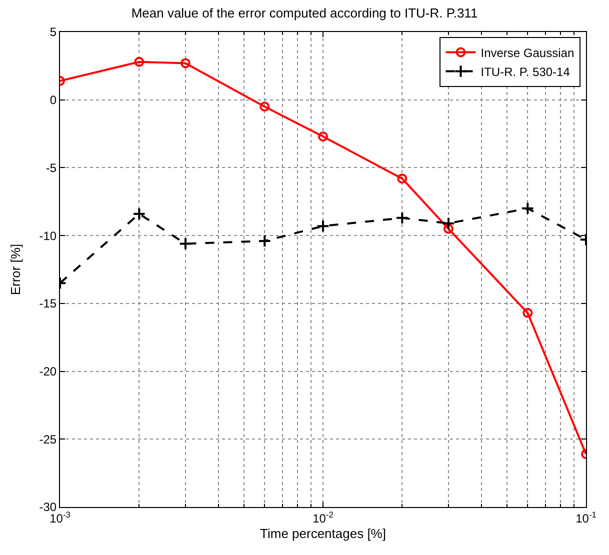 The height and width of the screenshot is (555, 609). I want to click on y-tick-label: -10, so click(48, 235).